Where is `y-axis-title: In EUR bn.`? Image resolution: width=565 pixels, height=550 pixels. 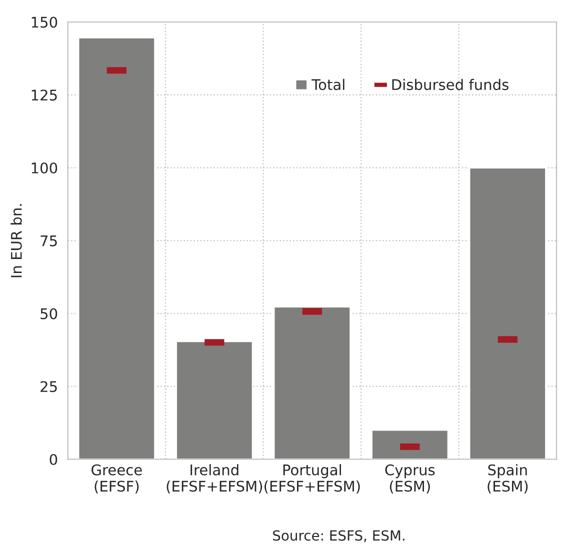 y-axis-title: In EUR bn. is located at coordinates (16, 241).